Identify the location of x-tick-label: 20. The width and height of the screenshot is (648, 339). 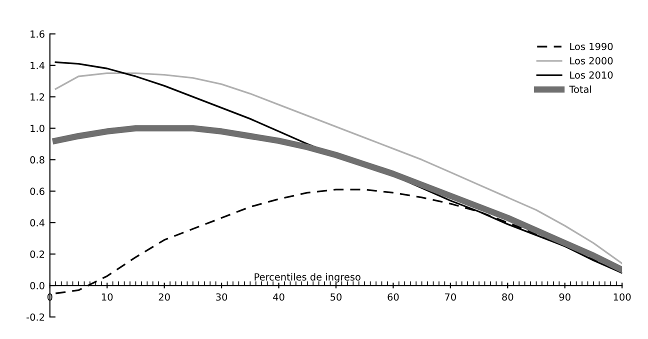
(164, 297).